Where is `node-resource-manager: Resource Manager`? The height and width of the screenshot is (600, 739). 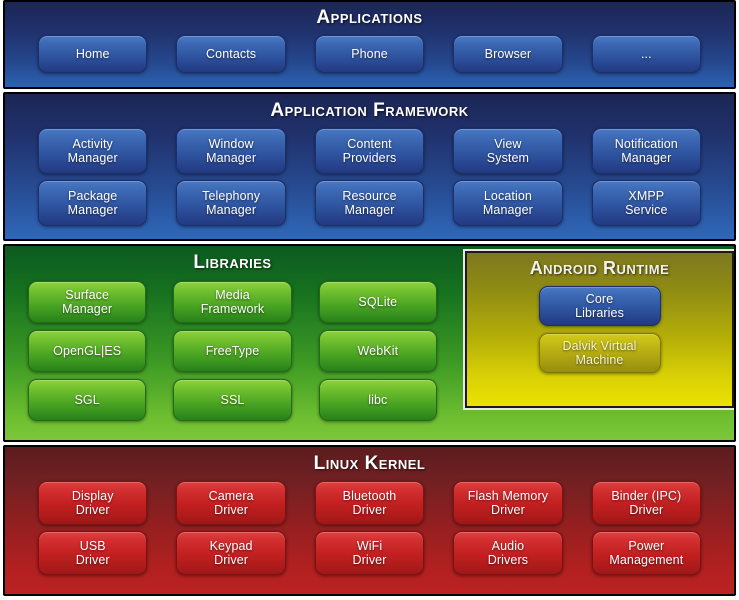 node-resource-manager: Resource Manager is located at coordinates (369, 203).